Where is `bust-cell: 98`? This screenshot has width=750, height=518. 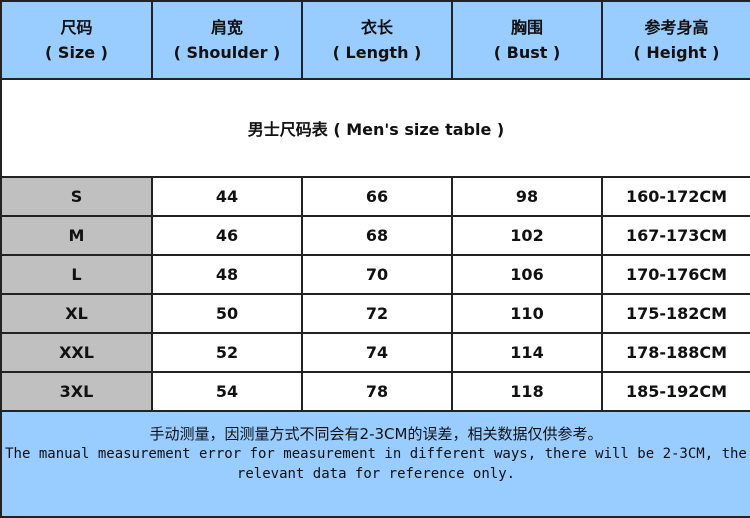
bust-cell: 98 is located at coordinates (527, 196).